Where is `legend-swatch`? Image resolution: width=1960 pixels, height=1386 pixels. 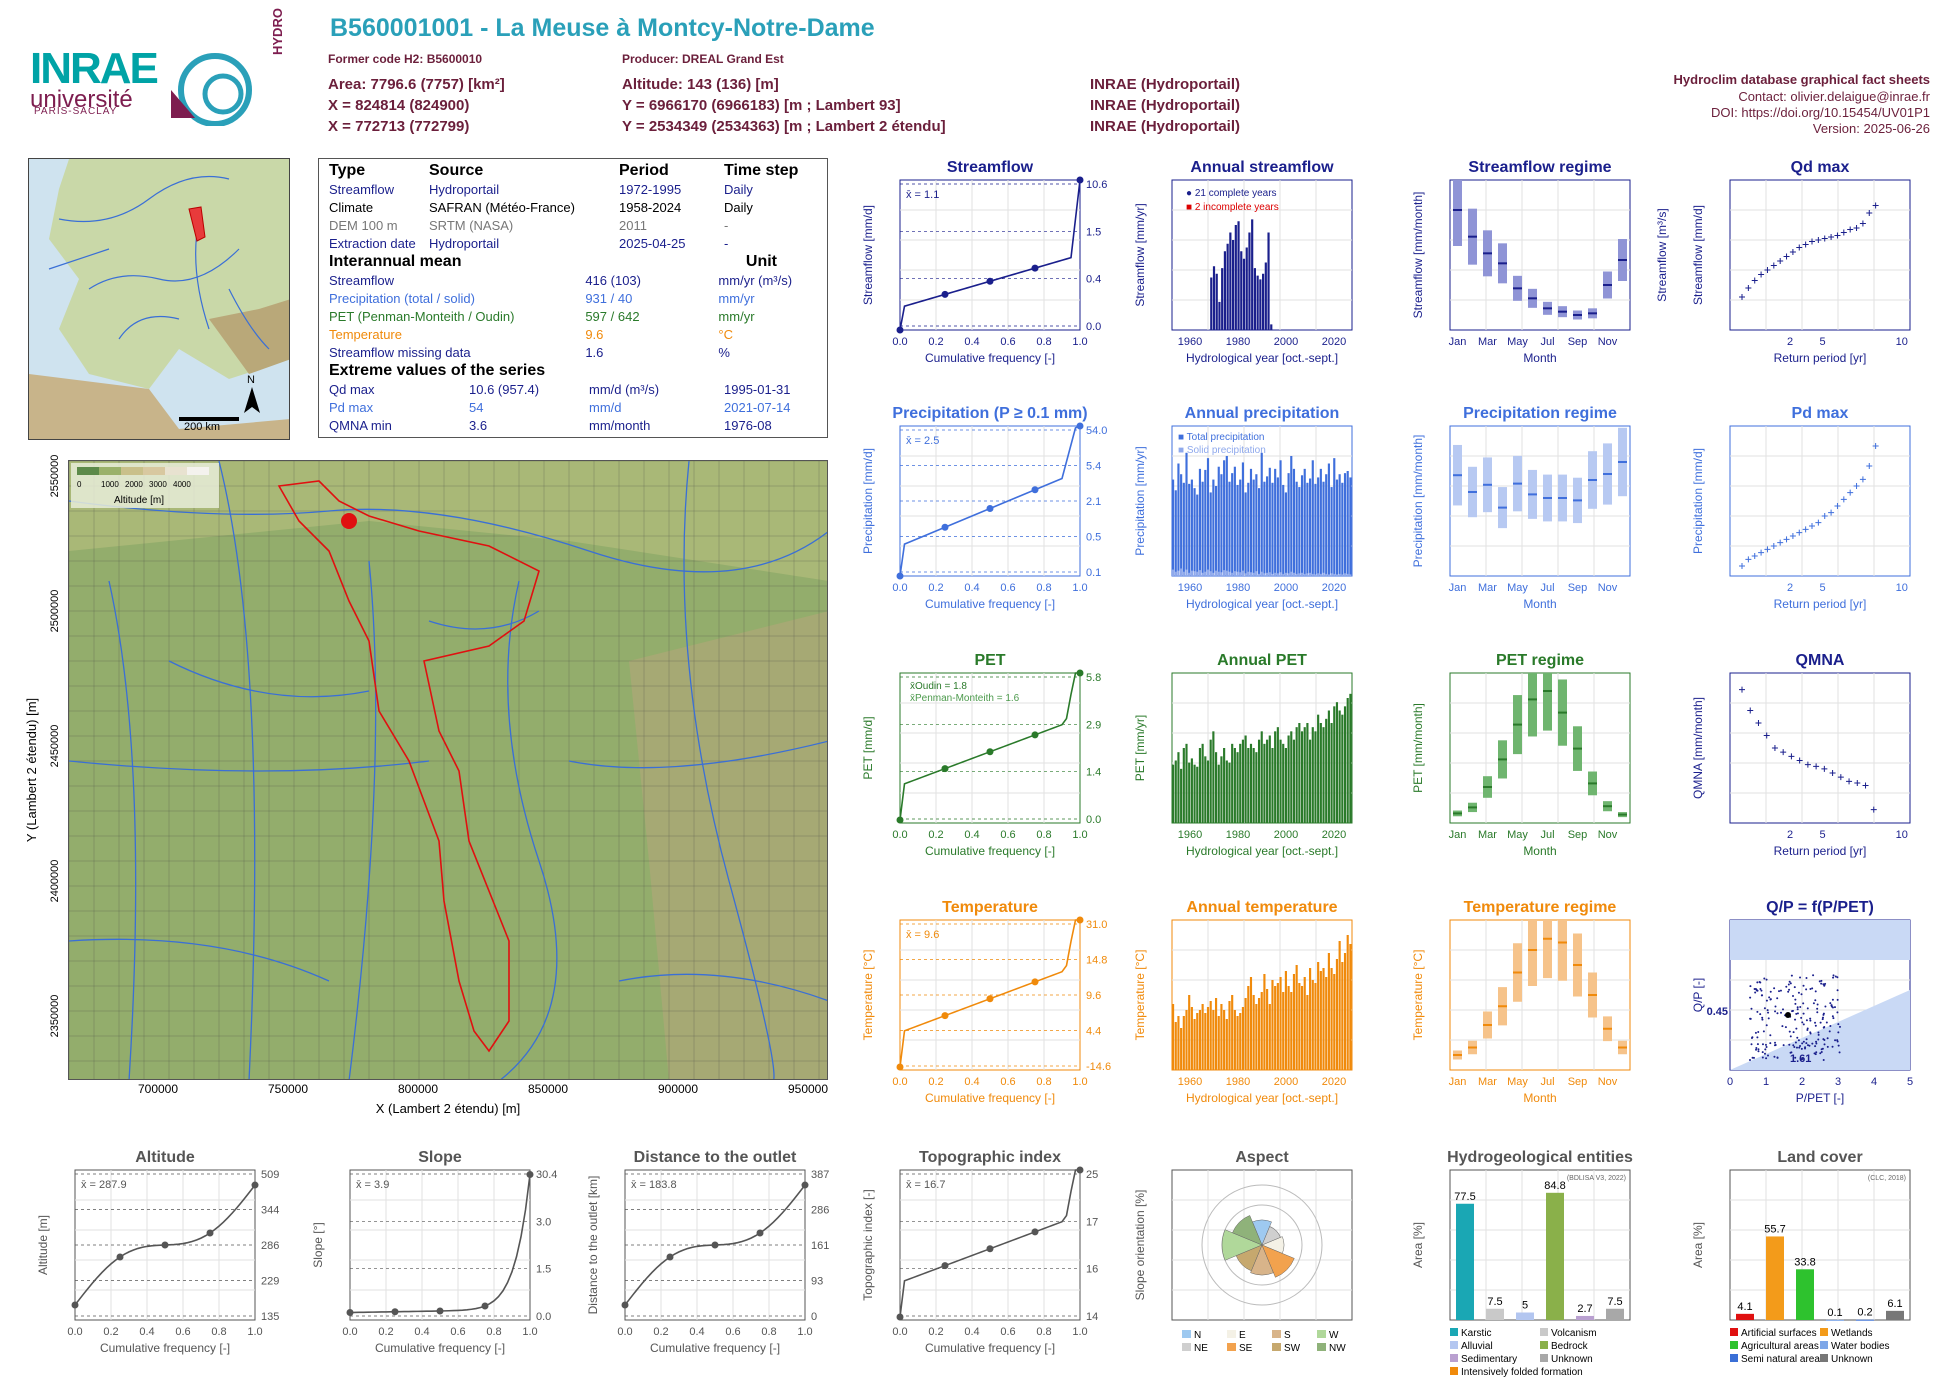 legend-swatch is located at coordinates (1544, 1332).